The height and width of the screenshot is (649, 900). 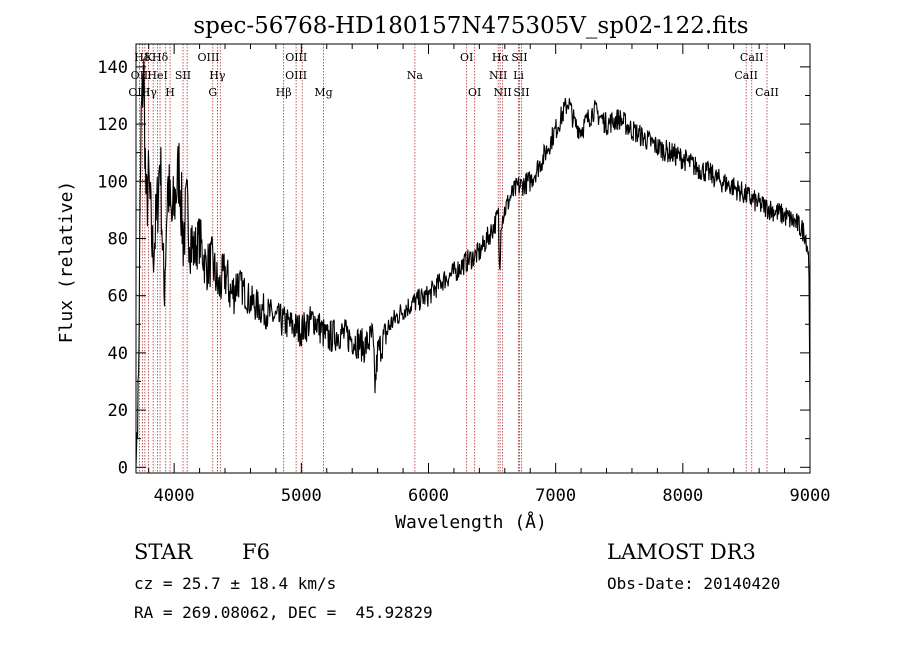 I want to click on line-label: Hβ, so click(x=284, y=92).